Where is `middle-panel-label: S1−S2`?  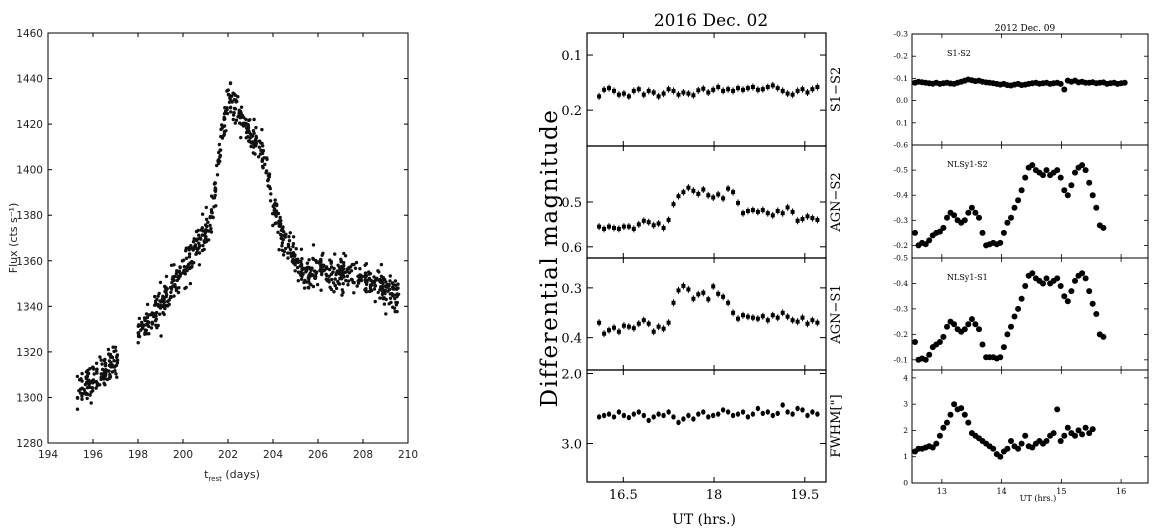 middle-panel-label: S1−S2 is located at coordinates (836, 89).